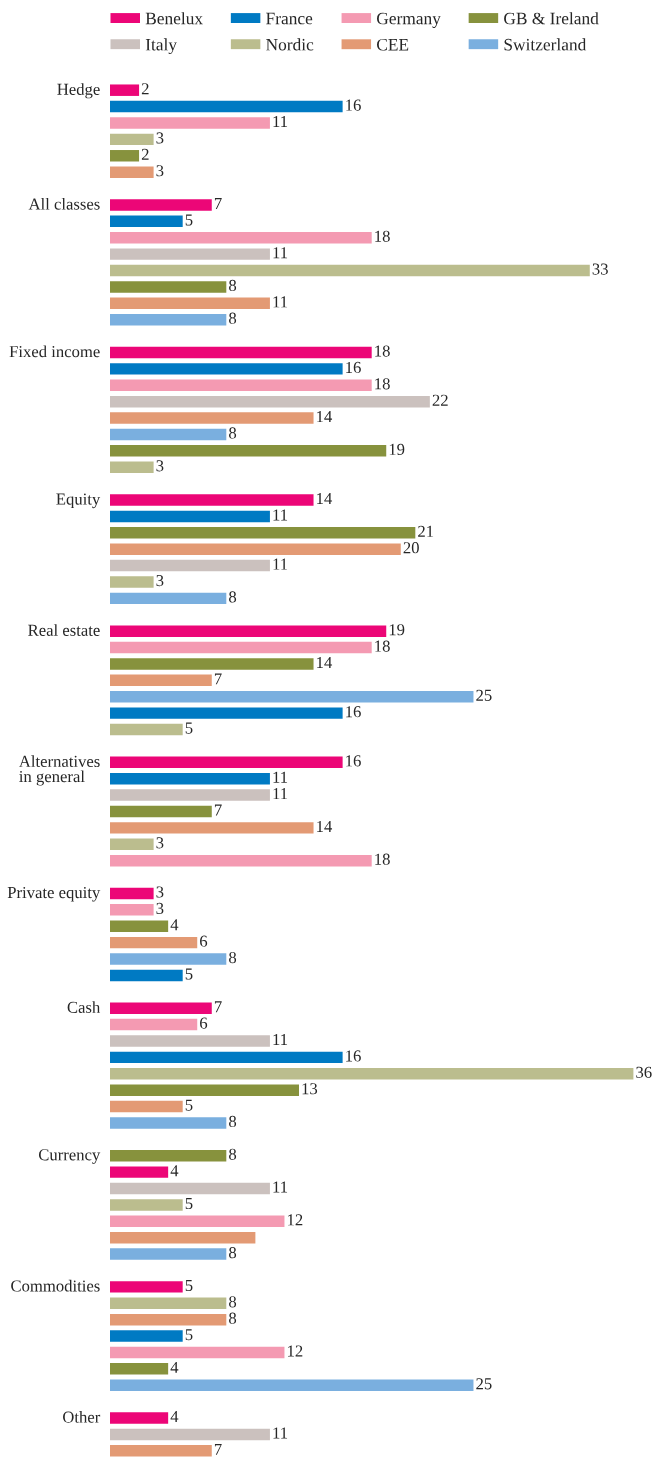 The width and height of the screenshot is (658, 1459). Describe the element at coordinates (289, 18) in the screenshot. I see `legend-label: France` at that location.